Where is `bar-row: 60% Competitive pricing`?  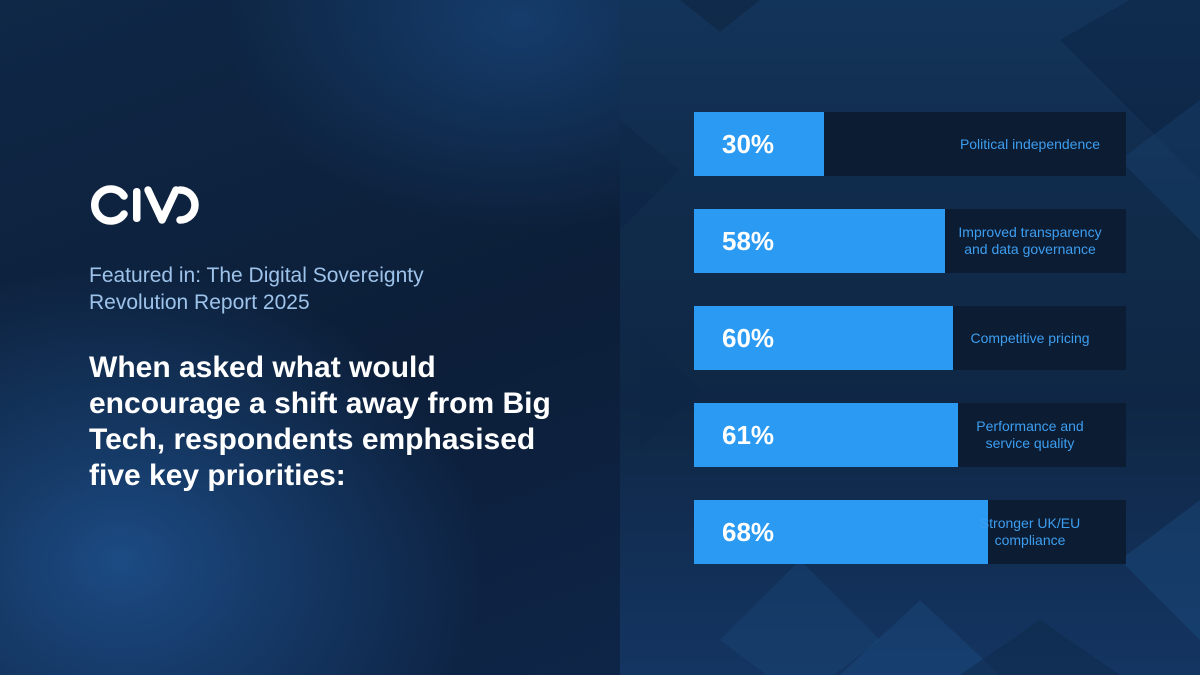 bar-row: 60% Competitive pricing is located at coordinates (910, 338).